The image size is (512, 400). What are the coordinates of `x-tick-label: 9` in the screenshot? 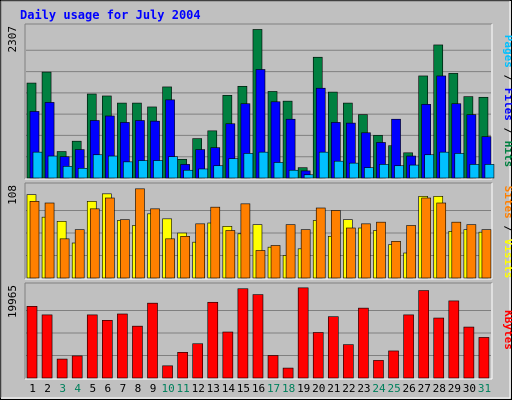 It's located at (153, 388).